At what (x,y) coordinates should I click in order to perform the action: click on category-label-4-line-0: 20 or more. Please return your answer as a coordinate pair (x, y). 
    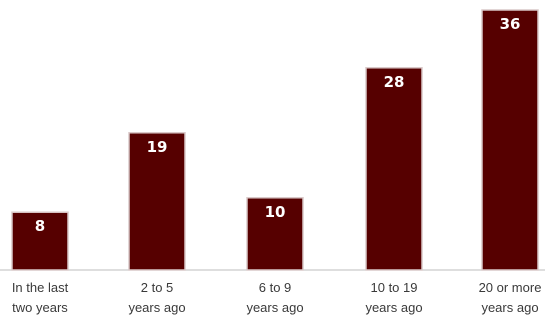
    Looking at the image, I should click on (510, 287).